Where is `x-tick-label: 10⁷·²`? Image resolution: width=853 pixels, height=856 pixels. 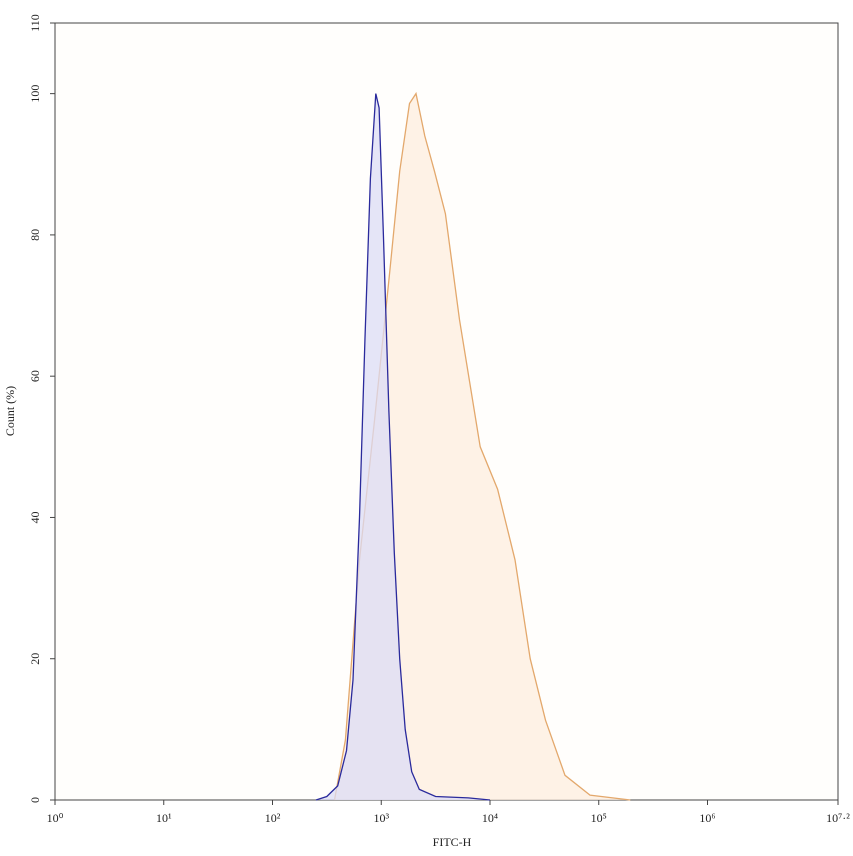 x-tick-label: 10⁷·² is located at coordinates (838, 818).